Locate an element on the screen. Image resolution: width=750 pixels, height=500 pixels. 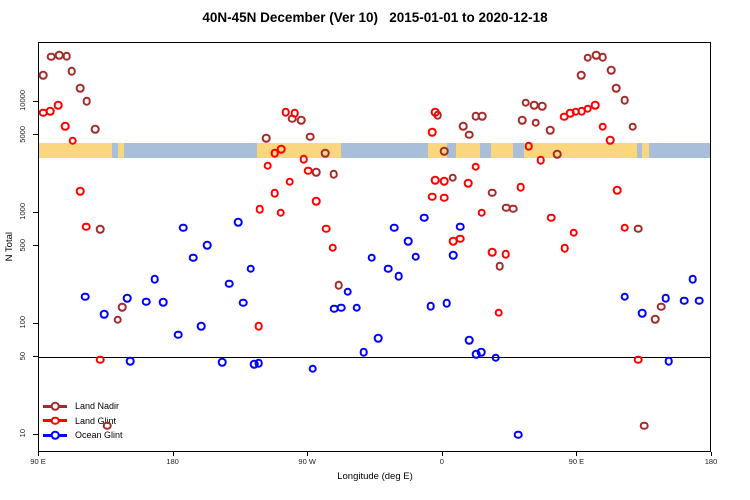
legend: Land Nadir Land Glint Ocean Glint is located at coordinates (83, 421).